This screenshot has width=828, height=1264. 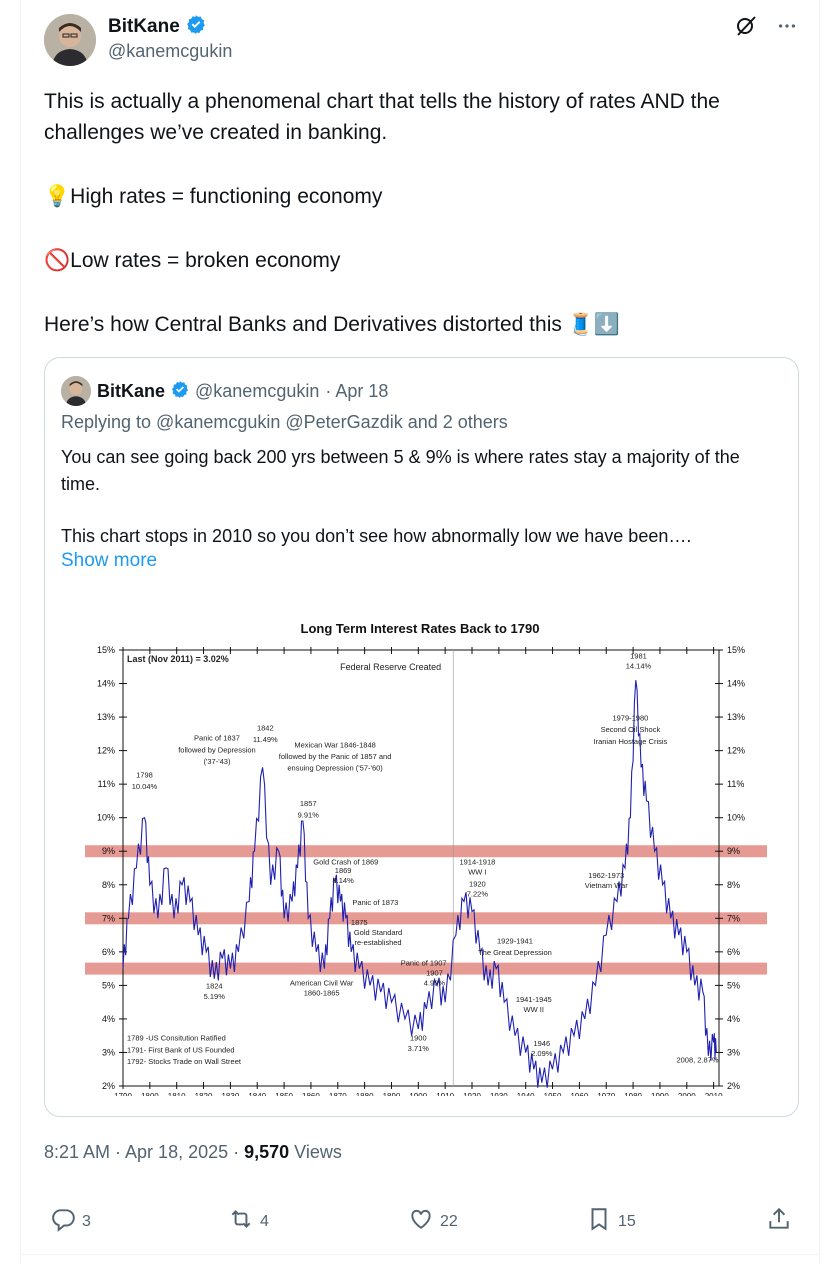 I want to click on chart-annotation-ww1a: 1914-1918, so click(x=477, y=862).